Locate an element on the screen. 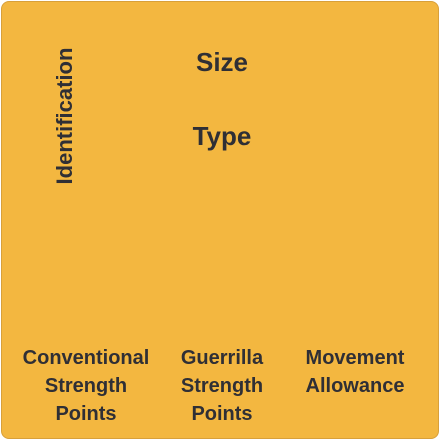  movement-allowance-label: Movement Allowance is located at coordinates (355, 372).